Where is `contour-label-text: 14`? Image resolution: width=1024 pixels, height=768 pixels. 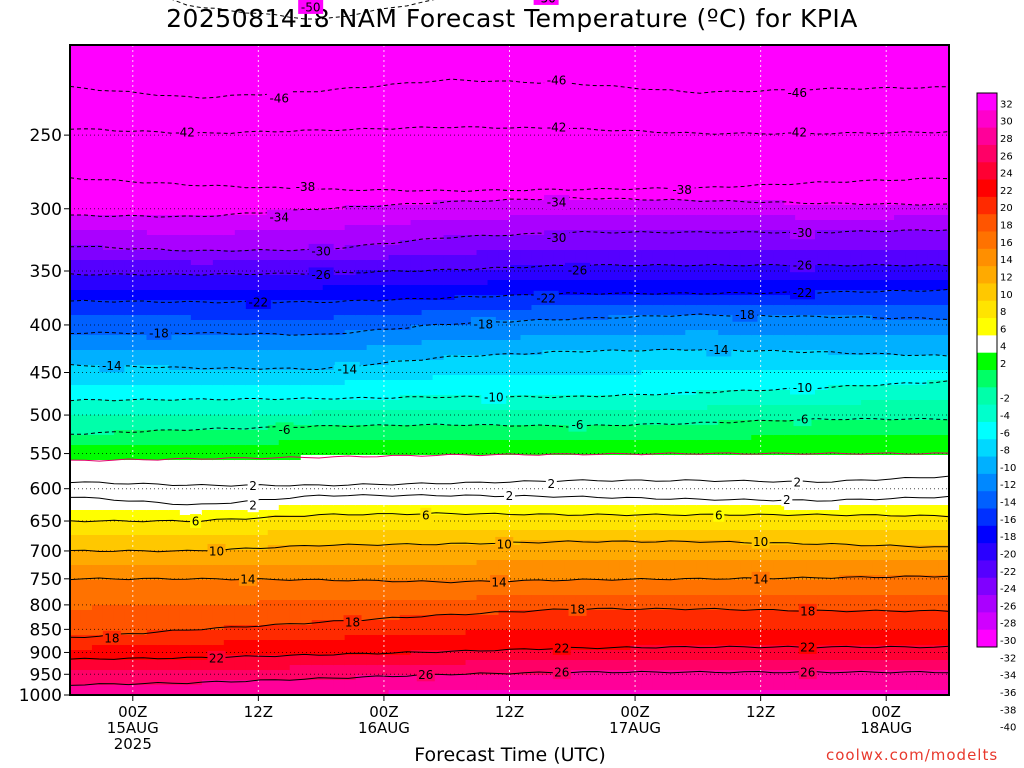 contour-label-text: 14 is located at coordinates (247, 579).